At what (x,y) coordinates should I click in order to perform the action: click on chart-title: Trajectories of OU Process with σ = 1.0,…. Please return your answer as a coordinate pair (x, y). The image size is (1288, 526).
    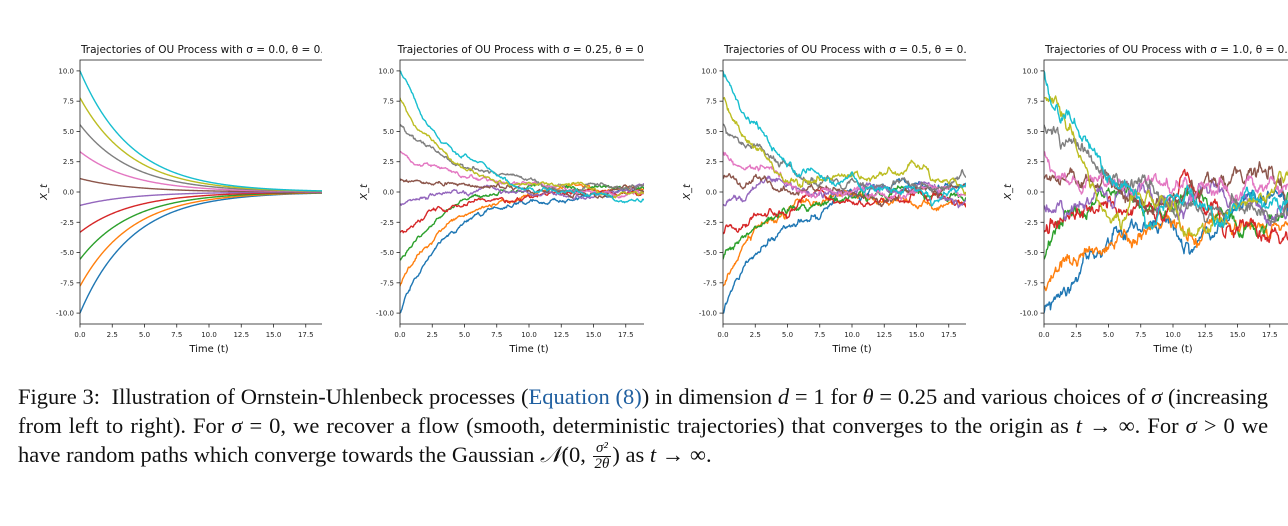
    Looking at the image, I should click on (1166, 50).